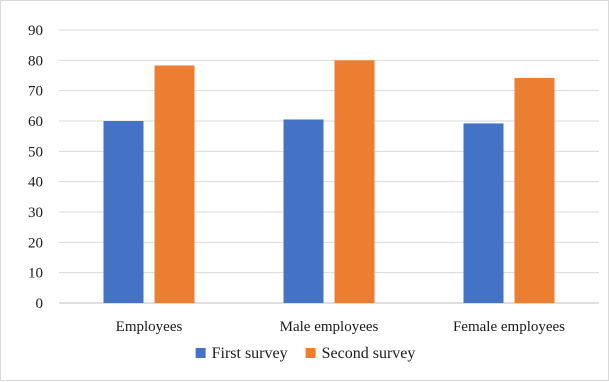  What do you see at coordinates (35, 61) in the screenshot?
I see `y-tick-label: 80` at bounding box center [35, 61].